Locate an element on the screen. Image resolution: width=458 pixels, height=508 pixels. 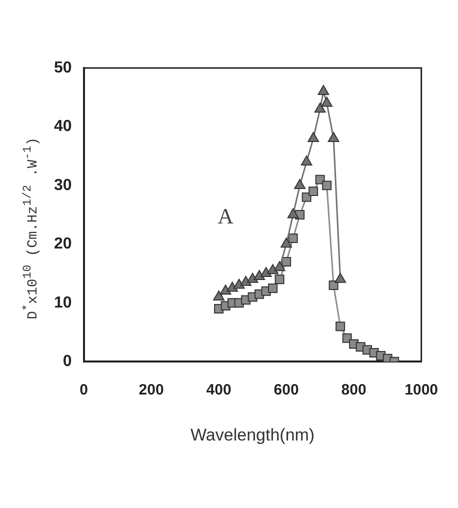
y-tick-label: 10 is located at coordinates (63, 303).